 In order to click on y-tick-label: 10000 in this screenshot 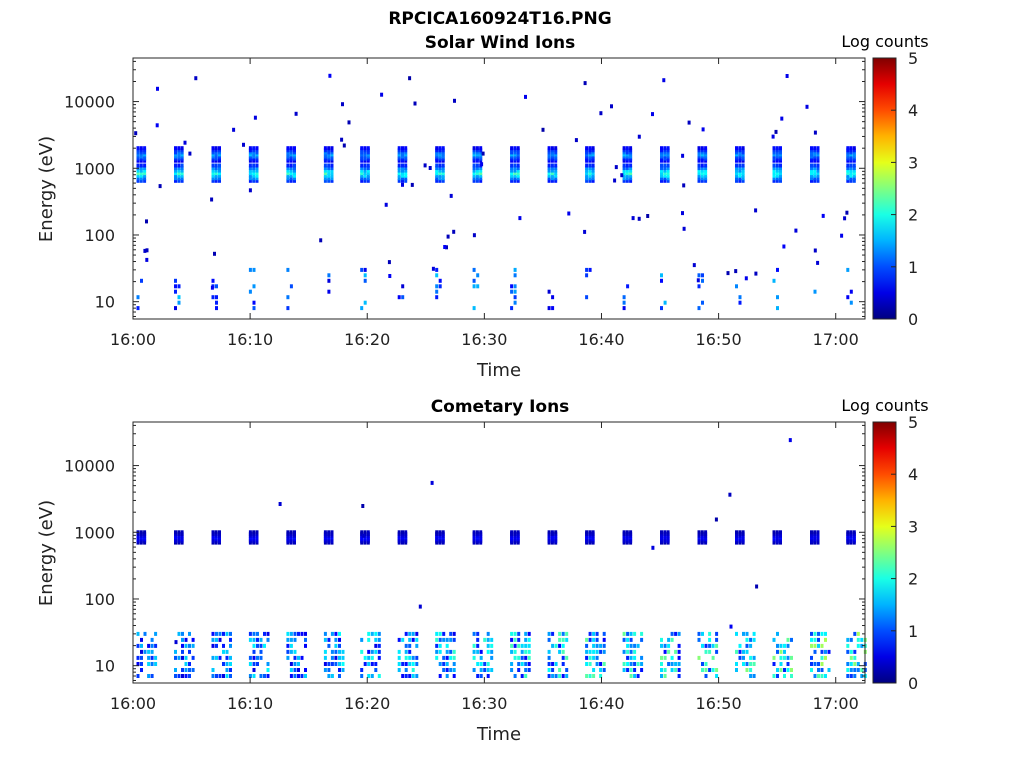, I will do `click(89, 102)`.